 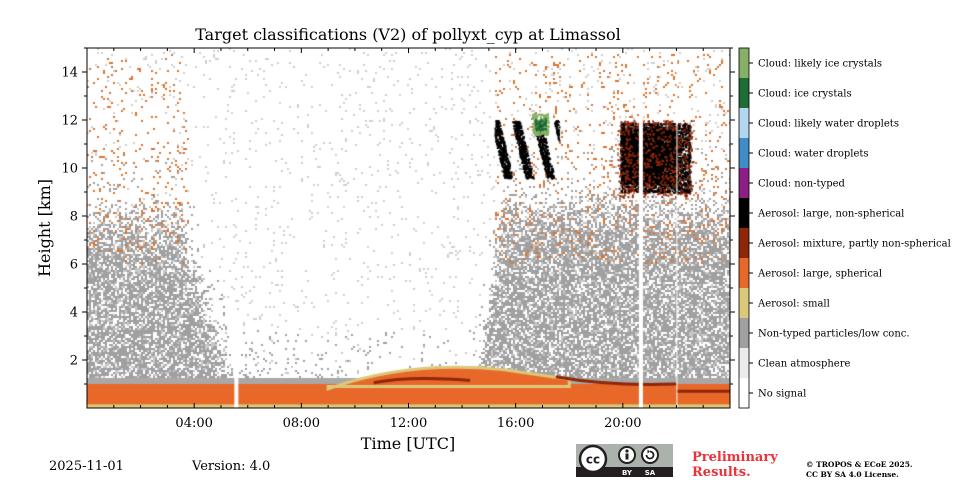 I want to click on legend-label: Cloud: non-typed, so click(x=802, y=184).